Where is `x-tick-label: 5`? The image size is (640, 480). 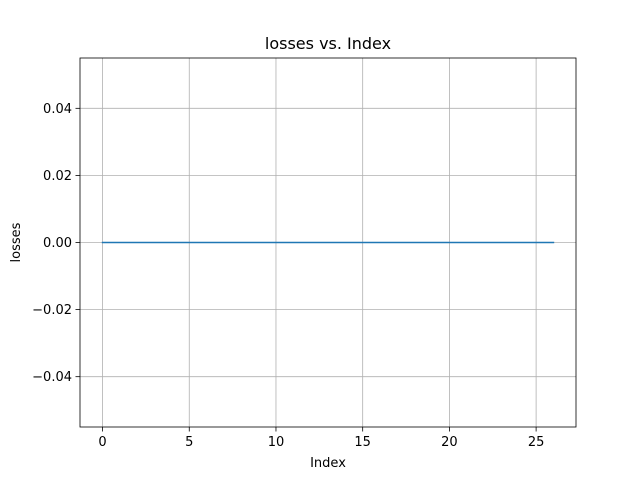 x-tick-label: 5 is located at coordinates (189, 442).